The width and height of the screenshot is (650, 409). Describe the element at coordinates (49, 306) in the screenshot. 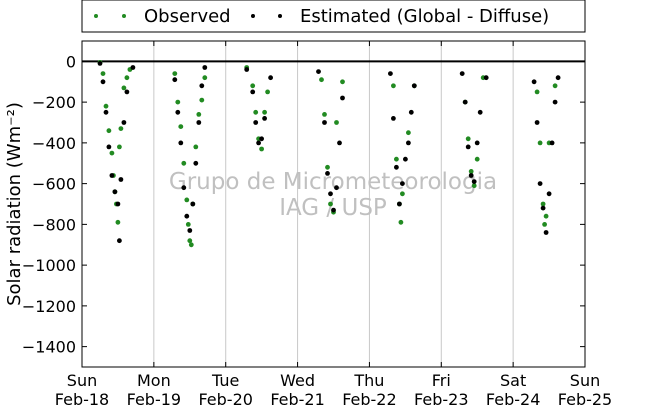

I see `y-tick-label: −1200` at that location.